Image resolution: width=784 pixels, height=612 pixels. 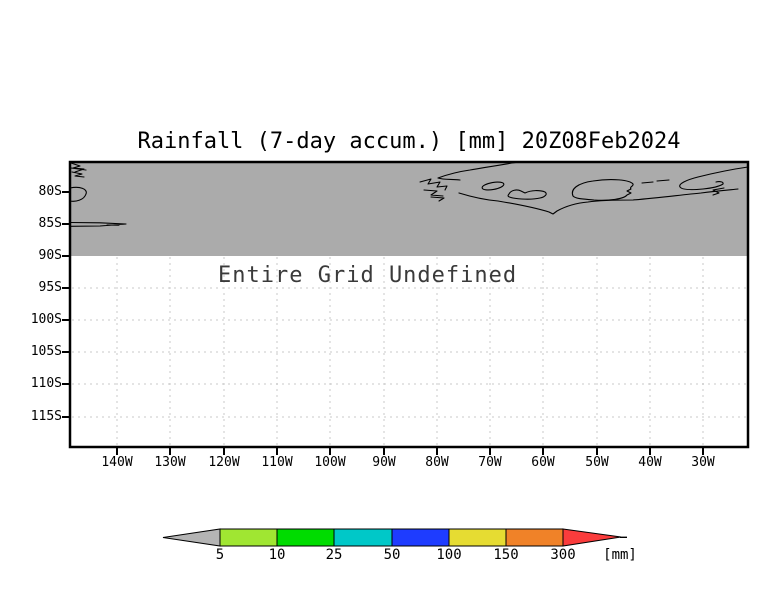 What do you see at coordinates (46, 351) in the screenshot?
I see `lat-label-105s: 105S` at bounding box center [46, 351].